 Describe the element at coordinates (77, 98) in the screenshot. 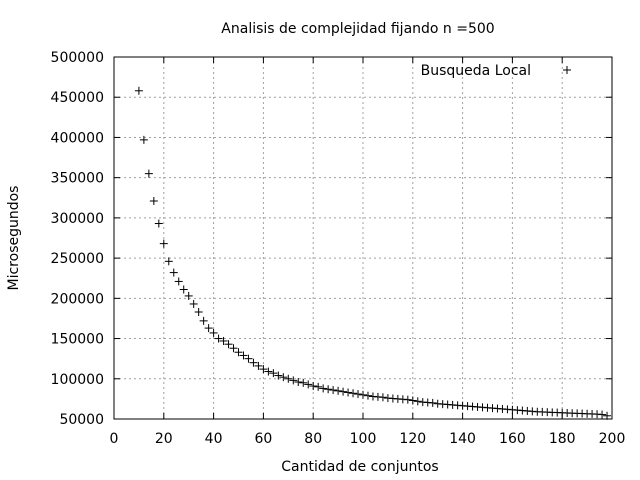

I see `y-tick-label: 450000` at that location.